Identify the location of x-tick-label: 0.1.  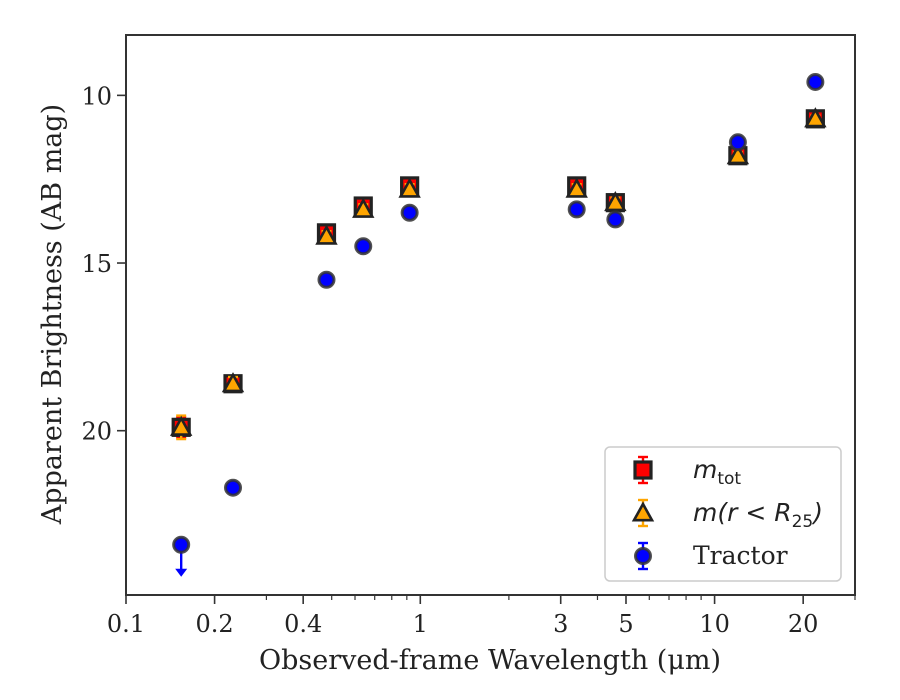
(126, 624).